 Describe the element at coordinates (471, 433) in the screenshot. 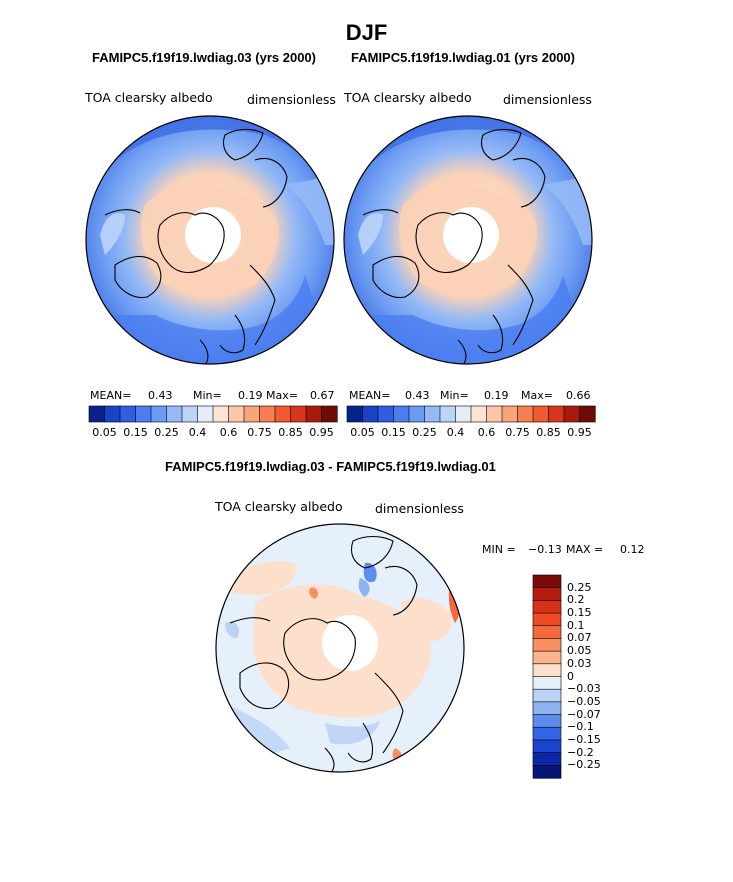

I see `panel-2-colorbar-ticks: 0.05 0.15 0.25 0.4 0.6 0.75 0.85 0.95` at that location.